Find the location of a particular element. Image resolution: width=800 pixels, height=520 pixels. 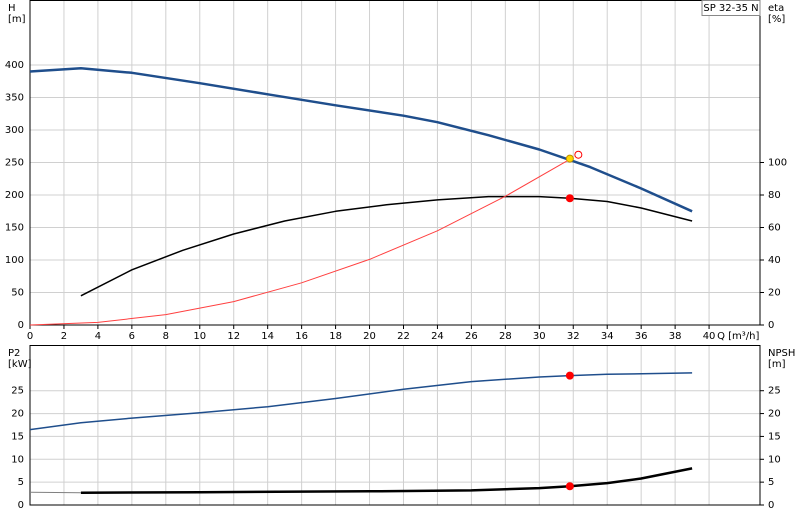

y-tick-label: 20 is located at coordinates (17, 414).